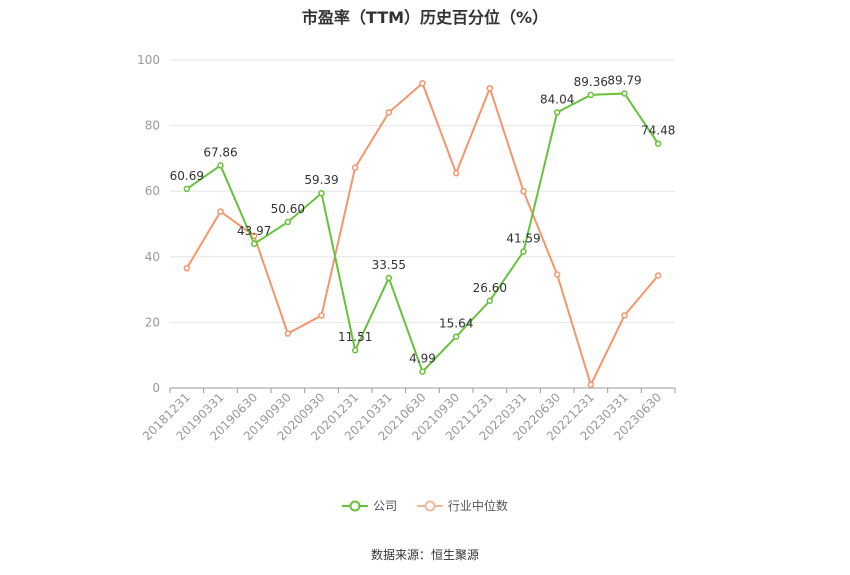 This screenshot has height=575, width=850. What do you see at coordinates (288, 209) in the screenshot?
I see `data-label: 50.60` at bounding box center [288, 209].